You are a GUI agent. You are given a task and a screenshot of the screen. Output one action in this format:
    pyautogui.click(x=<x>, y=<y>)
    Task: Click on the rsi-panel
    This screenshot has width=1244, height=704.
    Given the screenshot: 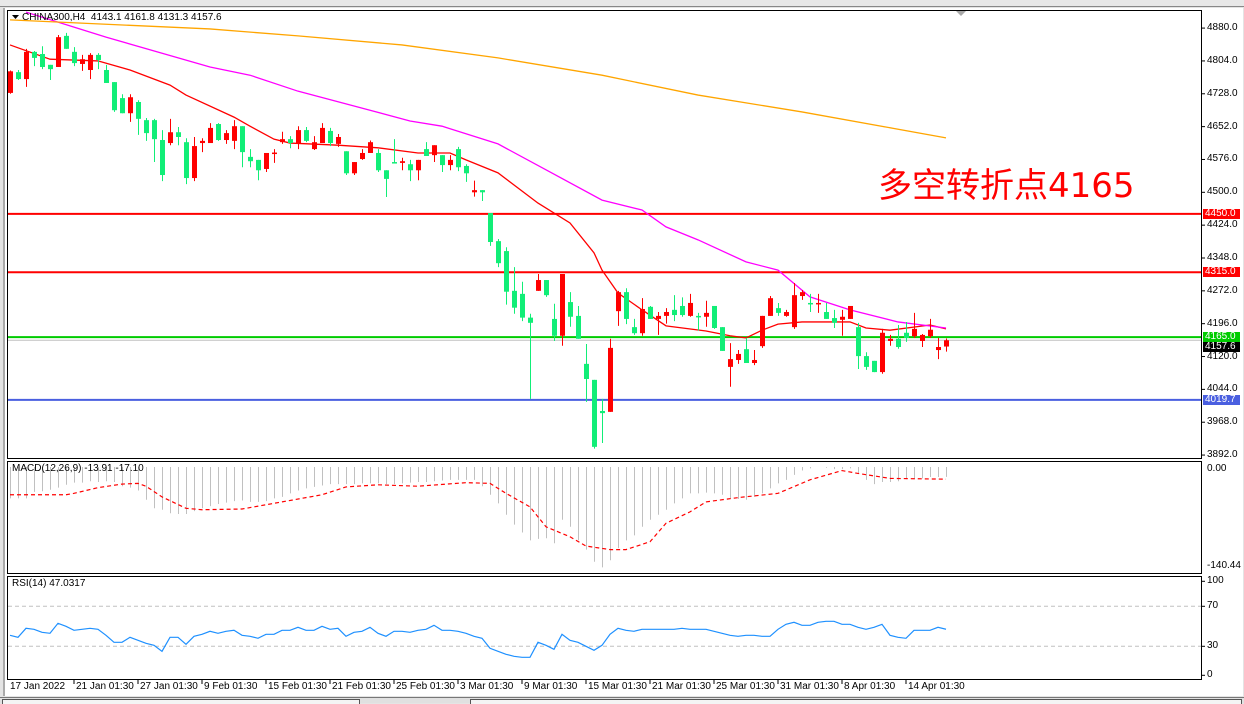 What is the action you would take?
    pyautogui.click(x=604, y=628)
    